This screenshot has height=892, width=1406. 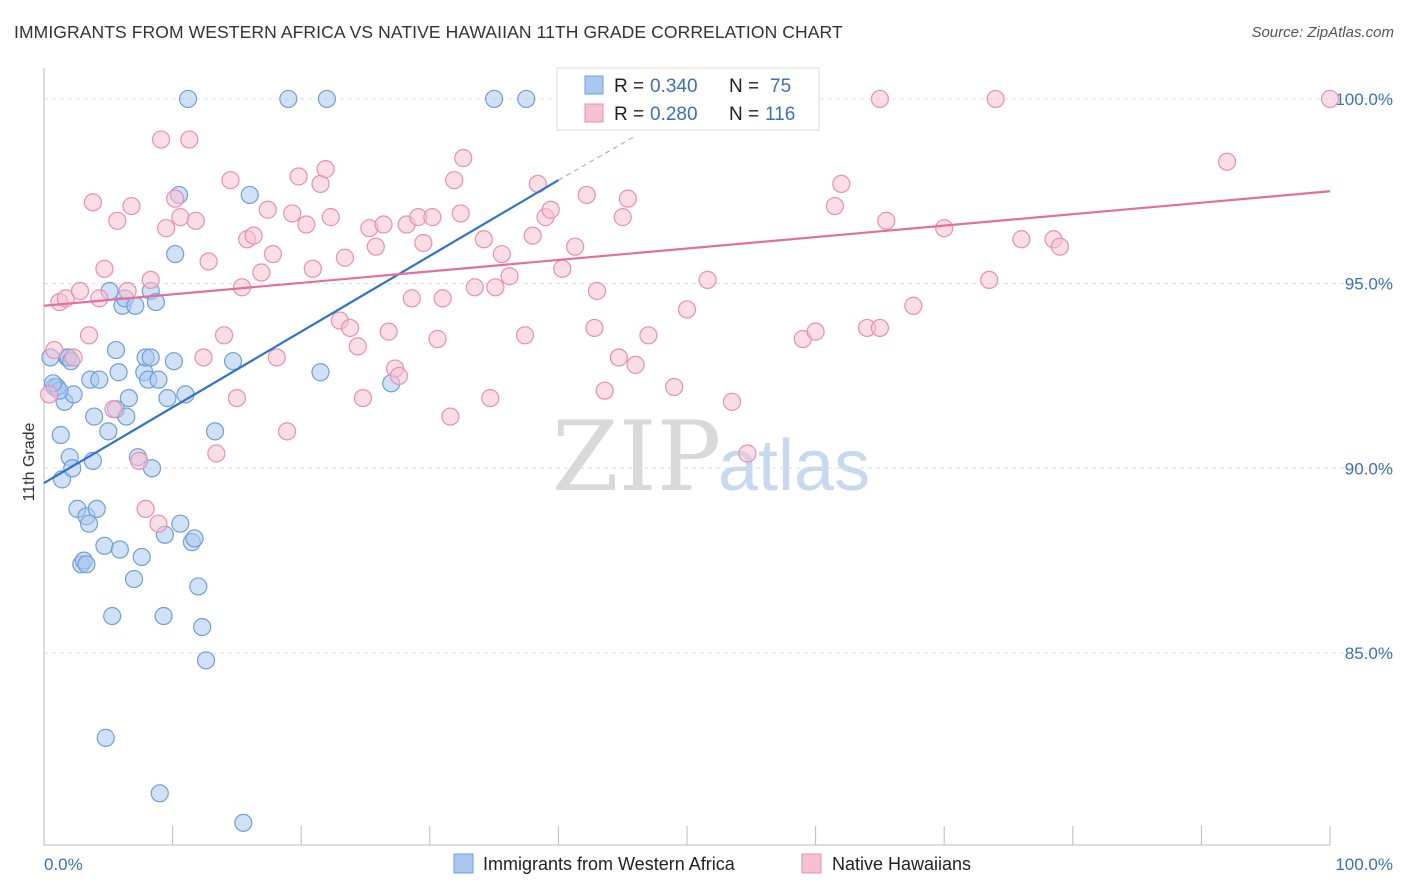 What do you see at coordinates (63, 864) in the screenshot?
I see `x-tick-label: 0.0%` at bounding box center [63, 864].